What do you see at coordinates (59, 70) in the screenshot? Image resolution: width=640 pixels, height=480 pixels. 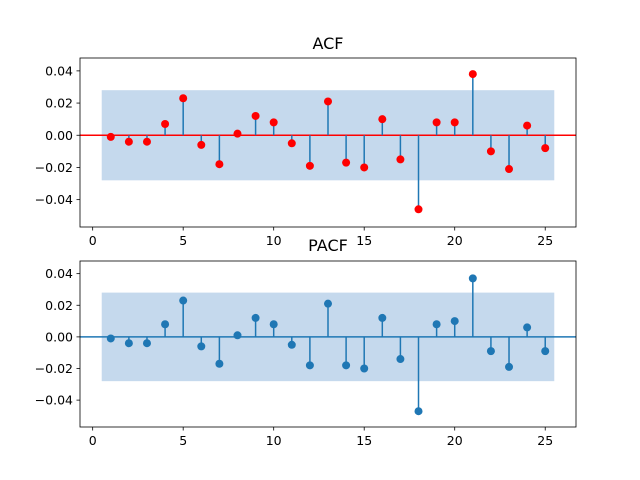 I see `acf-y-tick-label: 0.04` at bounding box center [59, 70].